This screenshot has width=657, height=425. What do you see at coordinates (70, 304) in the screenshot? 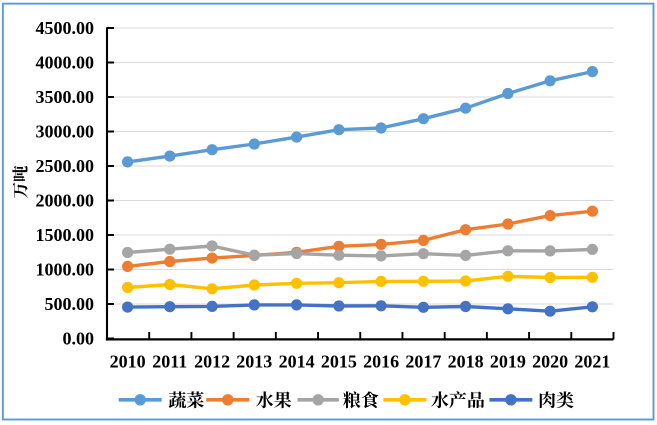
I see `svg-text: 500.00` at bounding box center [70, 304].